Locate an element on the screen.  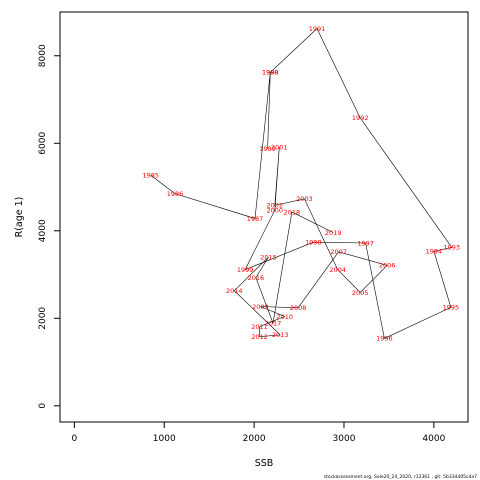
point-label-2006: 2006 is located at coordinates (387, 266).